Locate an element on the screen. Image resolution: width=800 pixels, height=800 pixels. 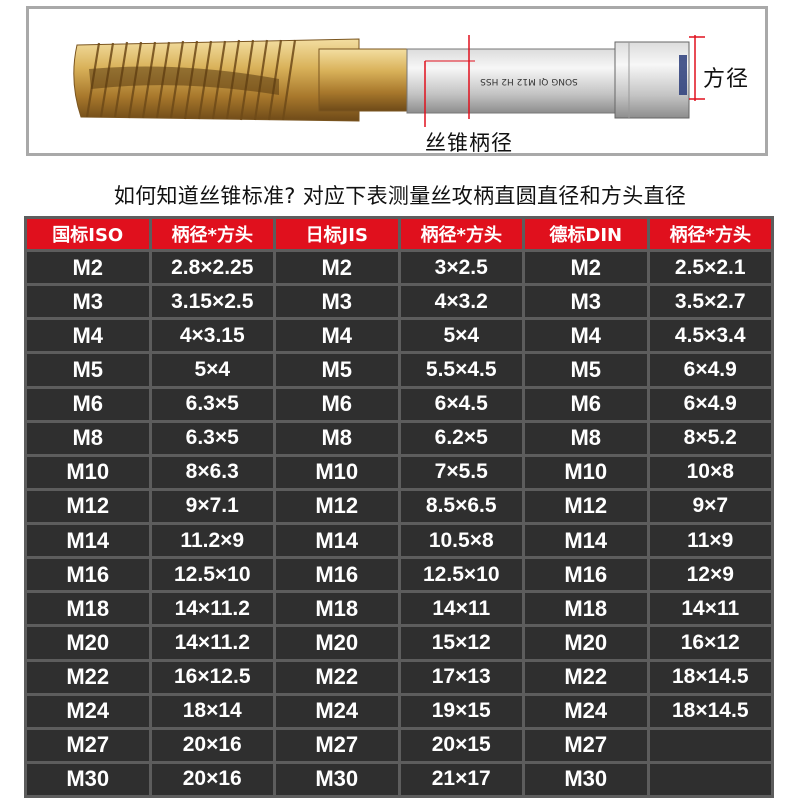
cell-iso-dims: 4×3.15 is located at coordinates (212, 336).